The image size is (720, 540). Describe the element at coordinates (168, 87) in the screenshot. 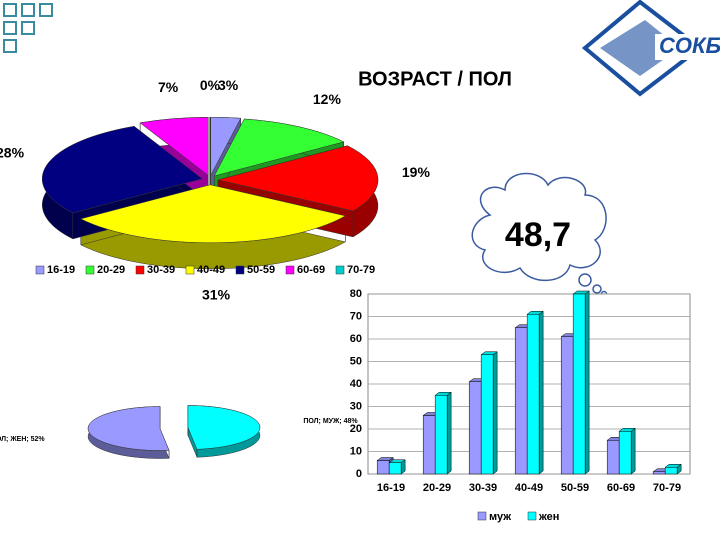

I see `data-label: 7%` at that location.